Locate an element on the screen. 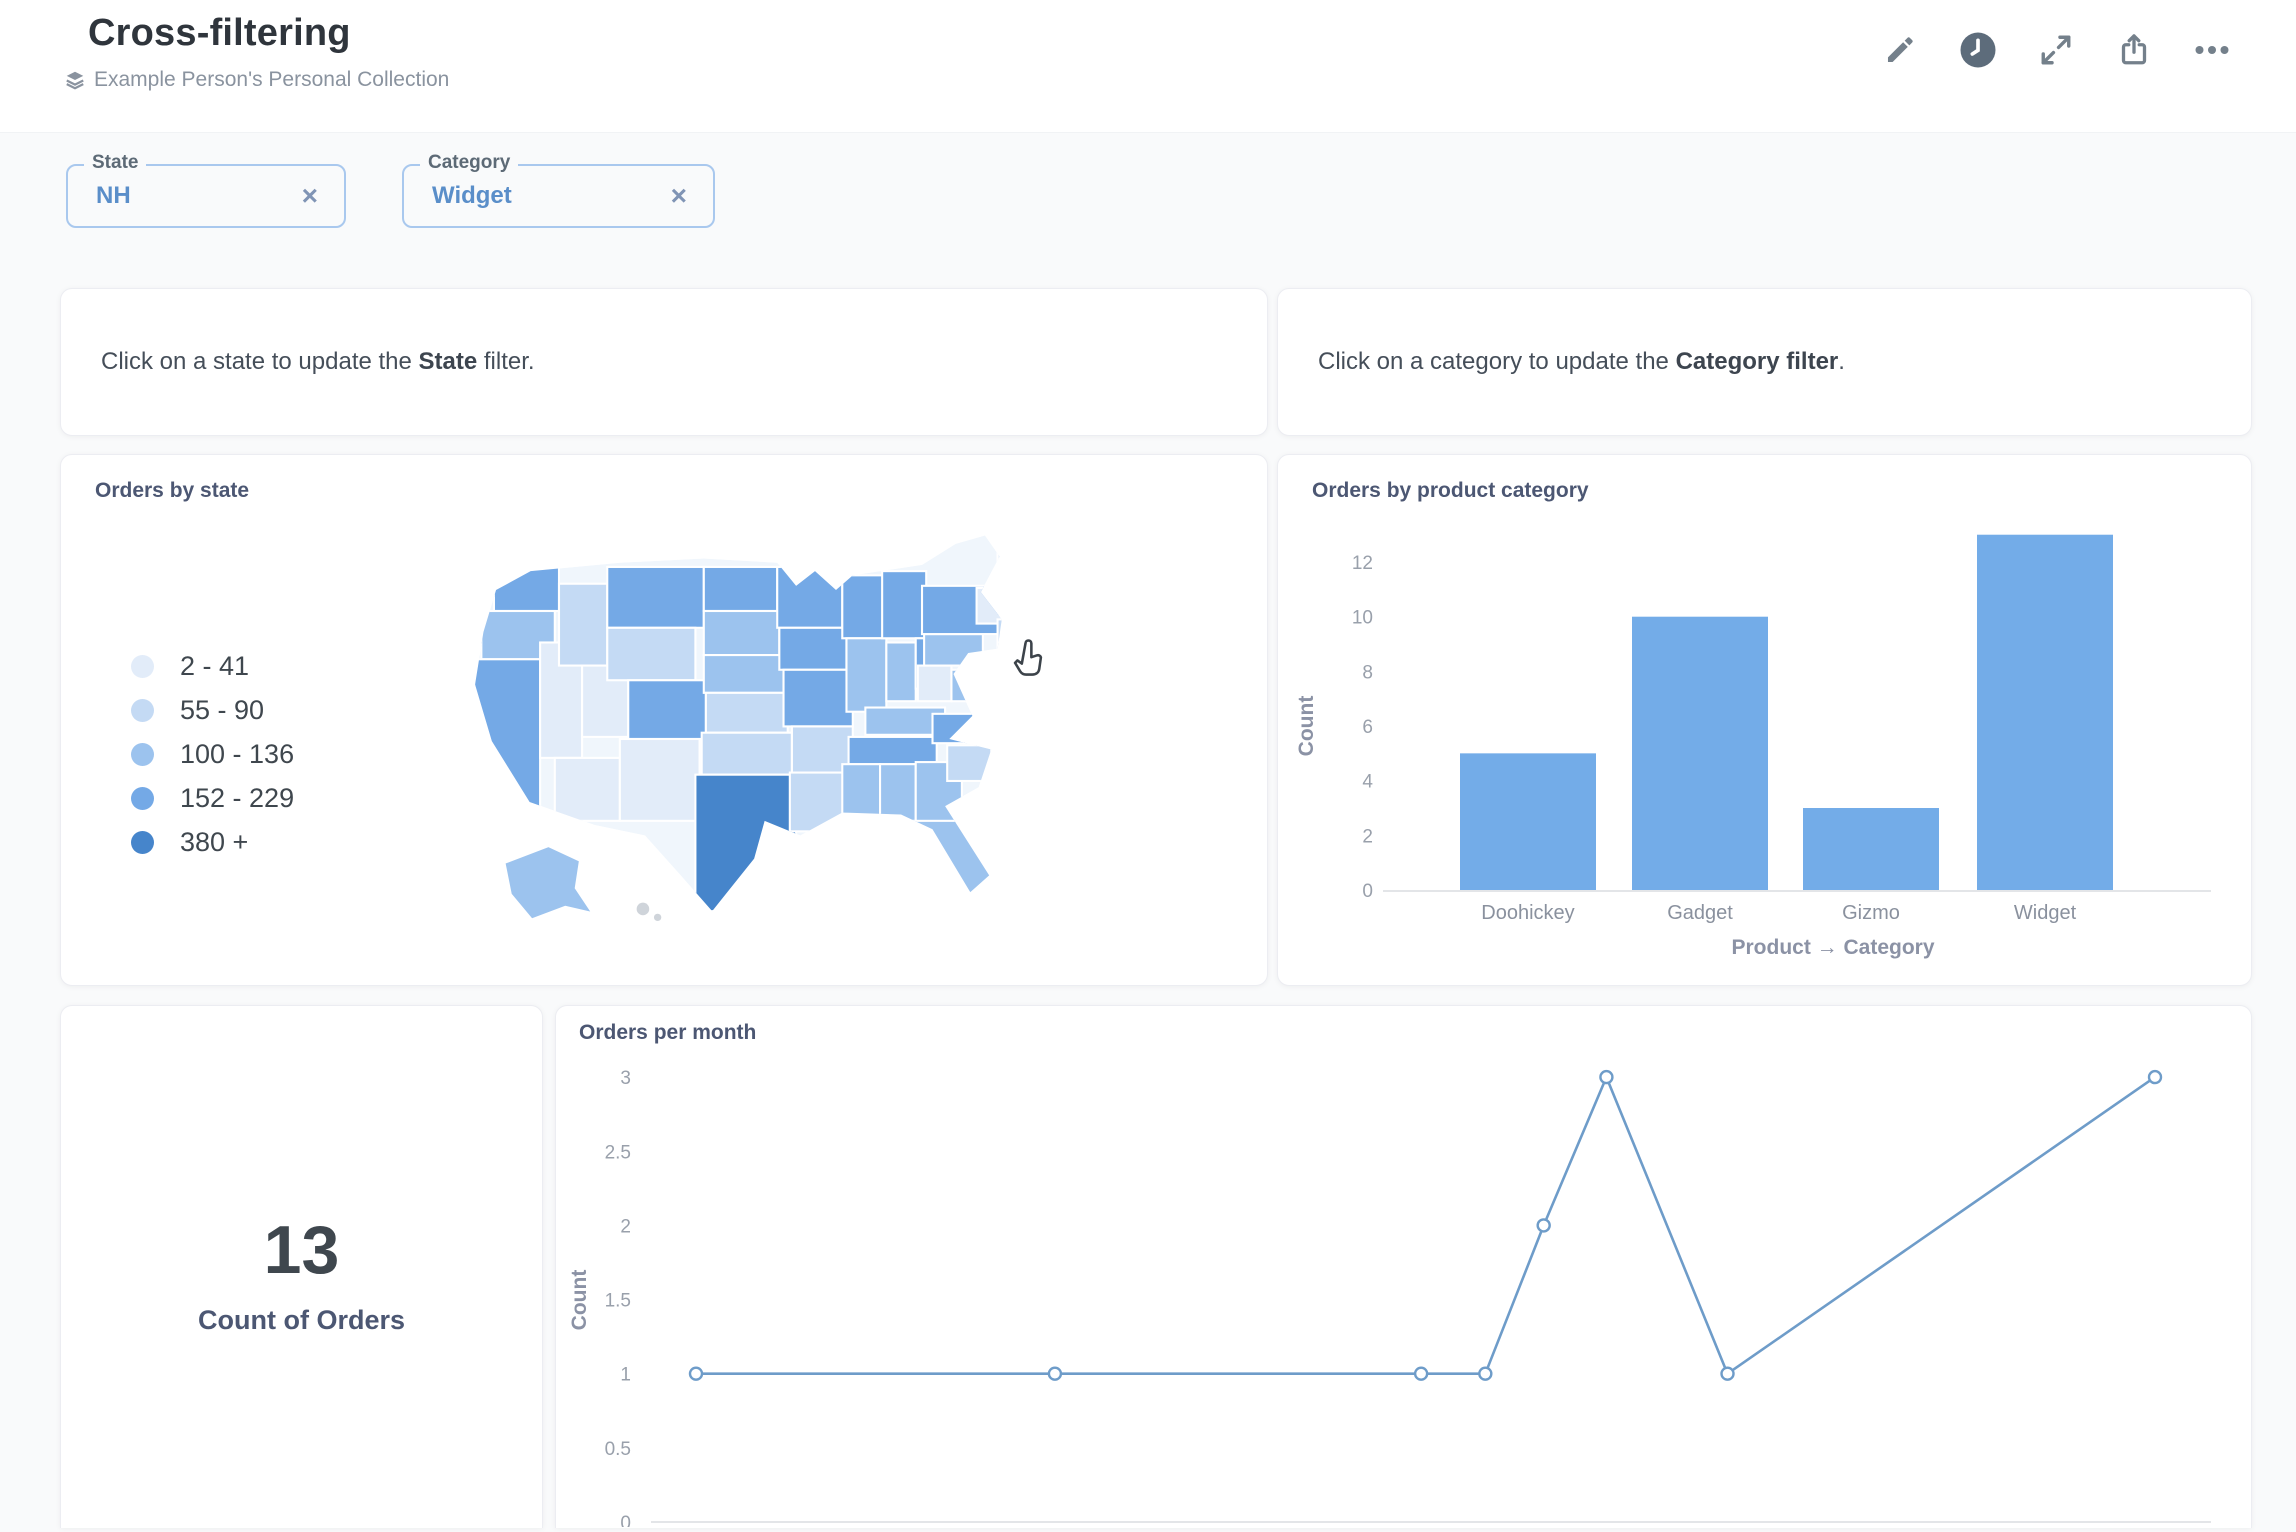  page-title: Cross-filtering is located at coordinates (219, 33).